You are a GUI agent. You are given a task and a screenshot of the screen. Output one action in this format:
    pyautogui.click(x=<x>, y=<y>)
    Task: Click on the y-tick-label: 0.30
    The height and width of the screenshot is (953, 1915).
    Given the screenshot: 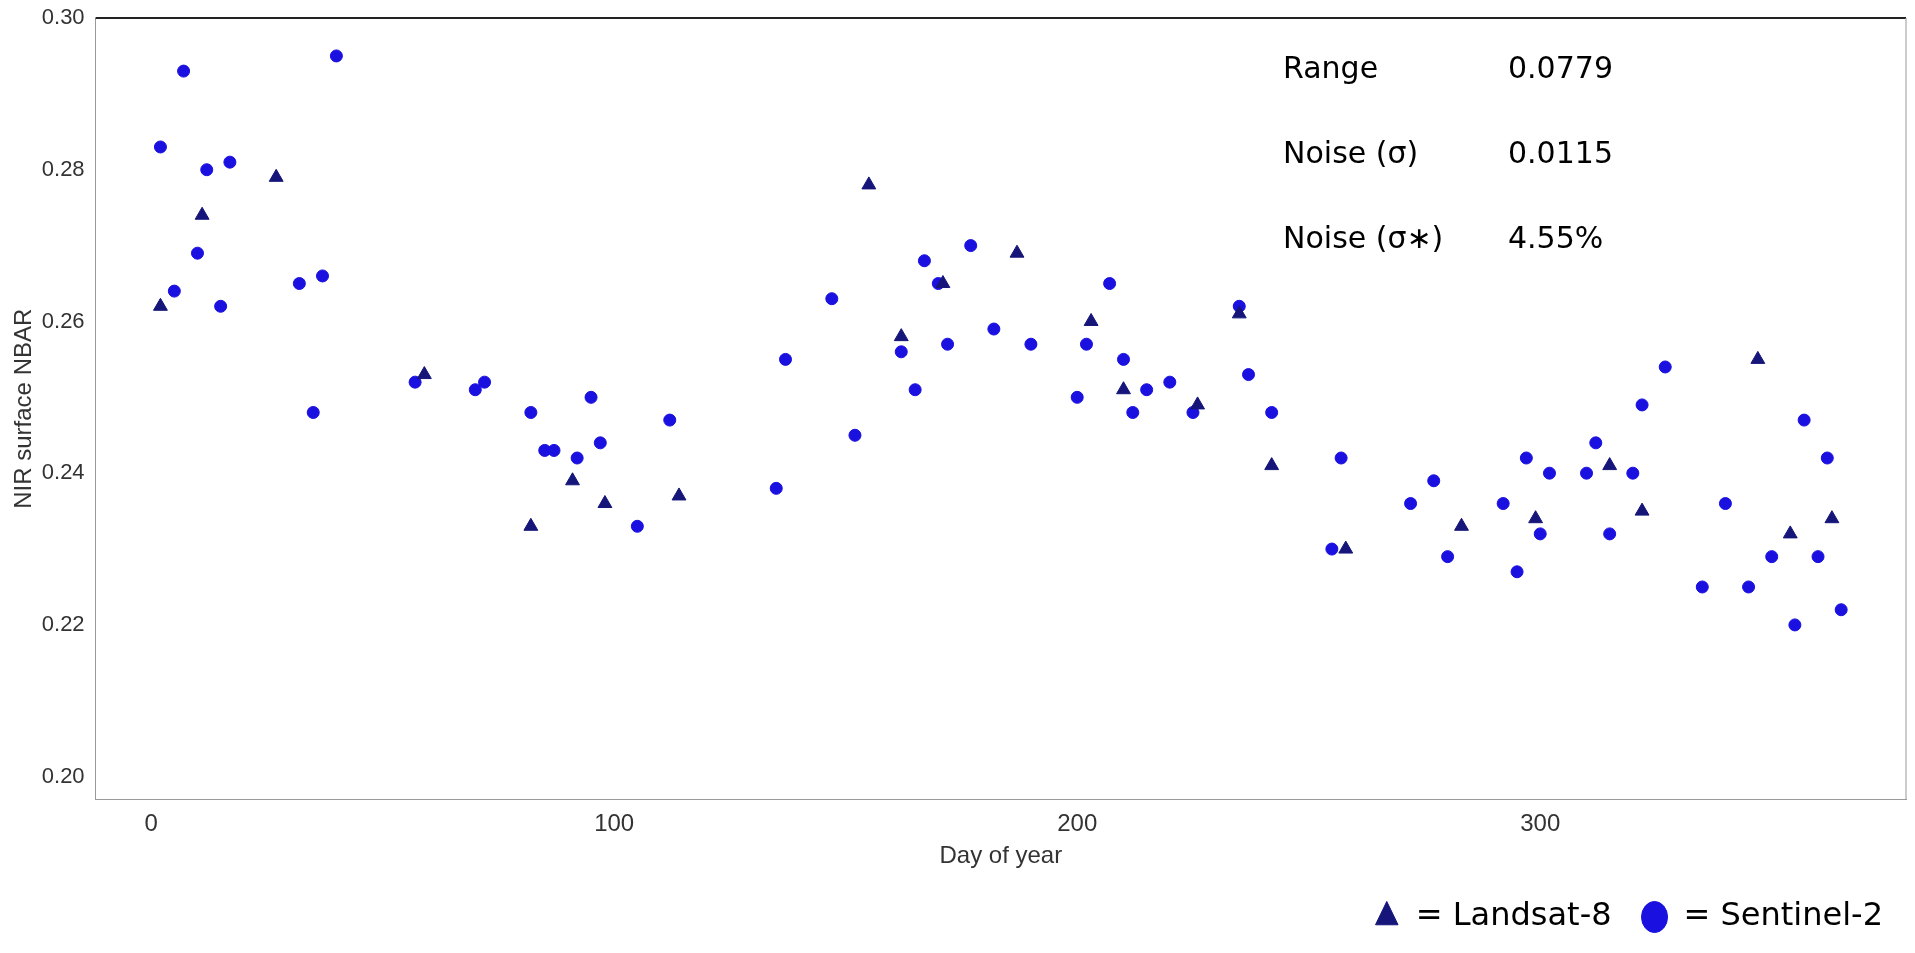 What is the action you would take?
    pyautogui.click(x=63, y=17)
    